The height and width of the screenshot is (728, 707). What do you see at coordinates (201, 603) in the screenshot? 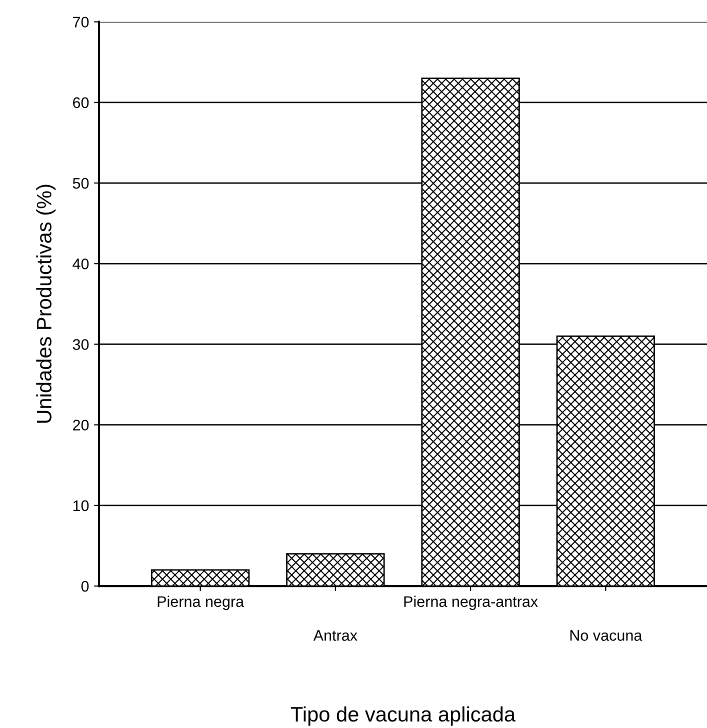
I see `x-tick-label: Pierna negra` at bounding box center [201, 603].